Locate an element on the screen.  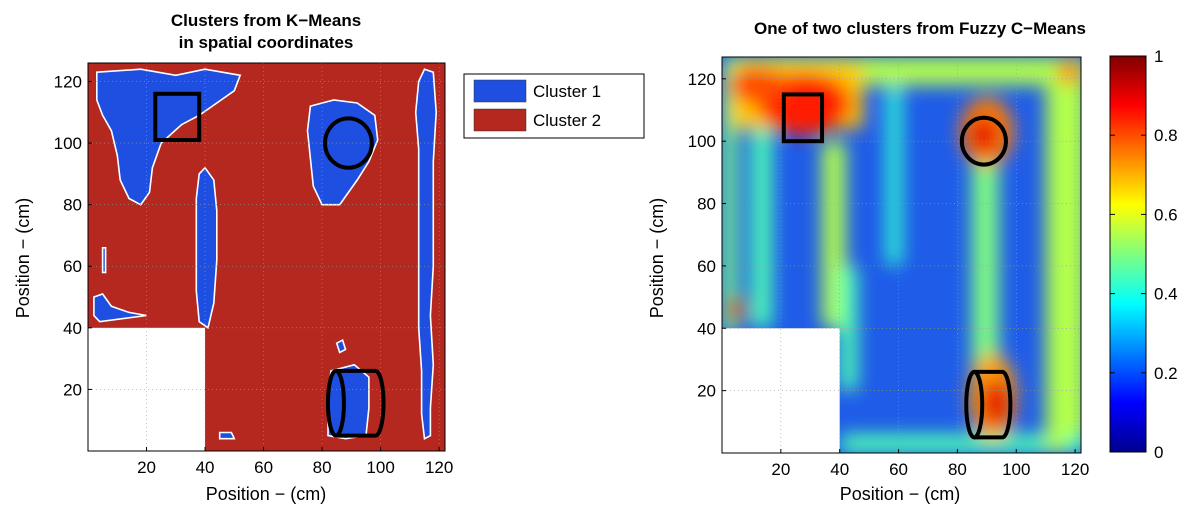
fcm-xlabel: Position − (cm) is located at coordinates (900, 494).